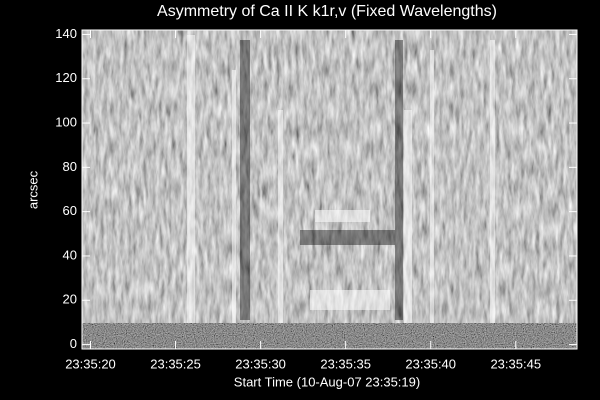 This screenshot has height=400, width=600. Describe the element at coordinates (515, 363) in the screenshot. I see `x-tick-label: 23:35:45` at that location.